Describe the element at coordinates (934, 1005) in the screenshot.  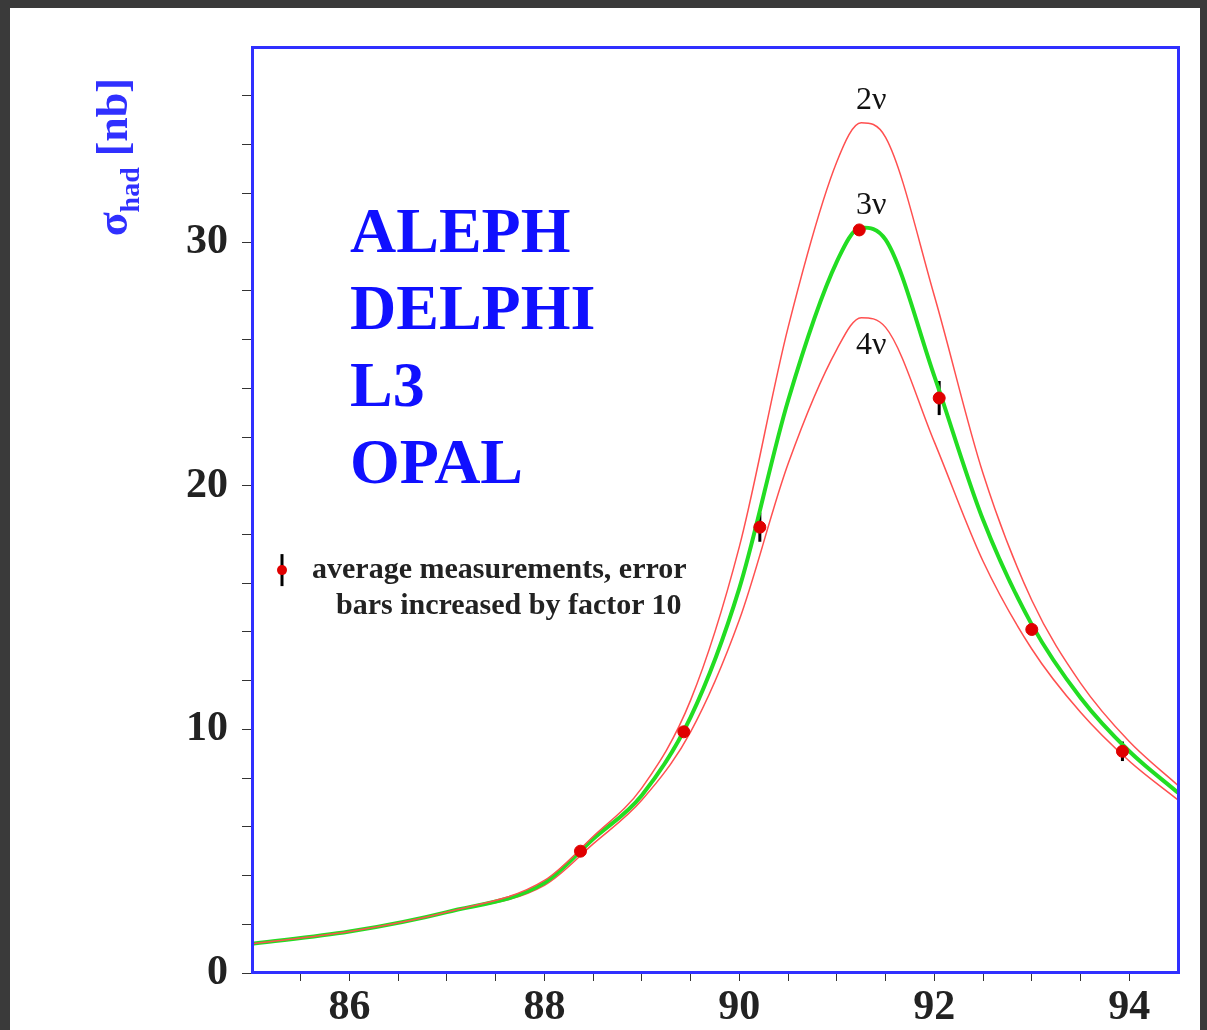
I see `x-tick-label: 92` at that location.